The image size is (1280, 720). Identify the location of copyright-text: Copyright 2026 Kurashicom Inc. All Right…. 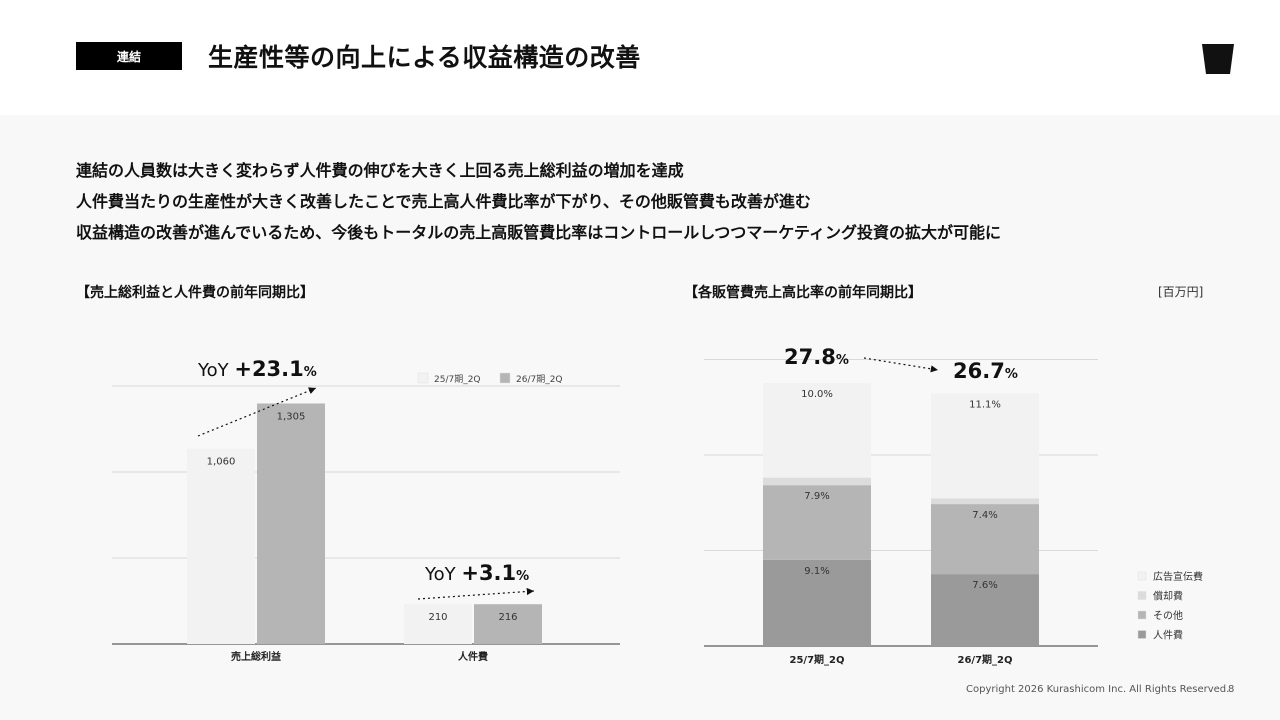
(1098, 689).